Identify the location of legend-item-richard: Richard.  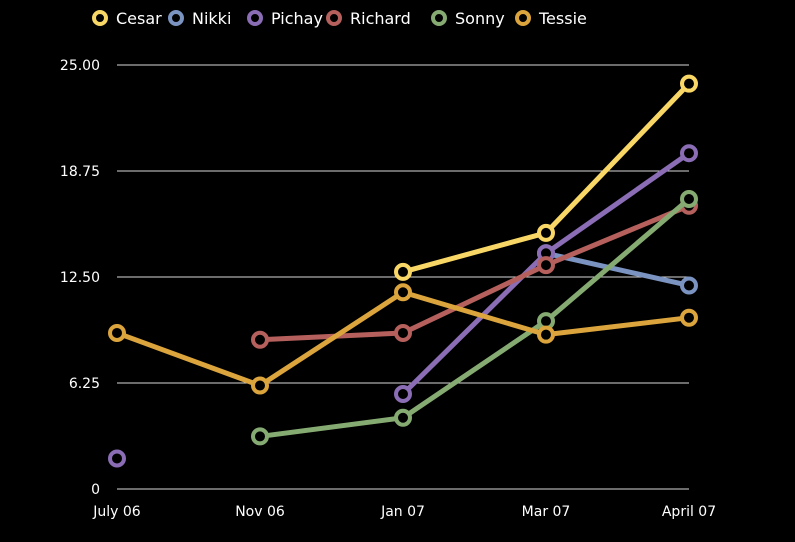
(368, 18).